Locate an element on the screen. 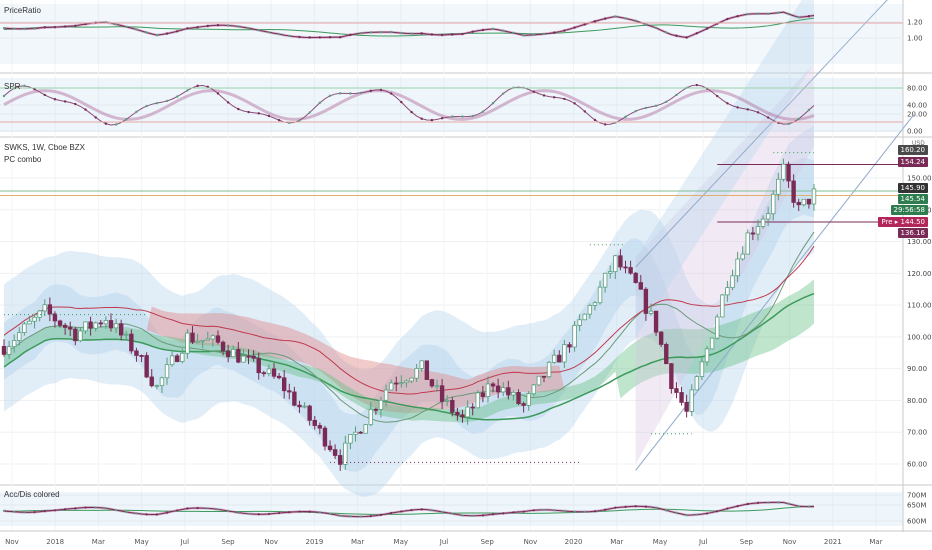  price-tag: 154.24 is located at coordinates (912, 162).